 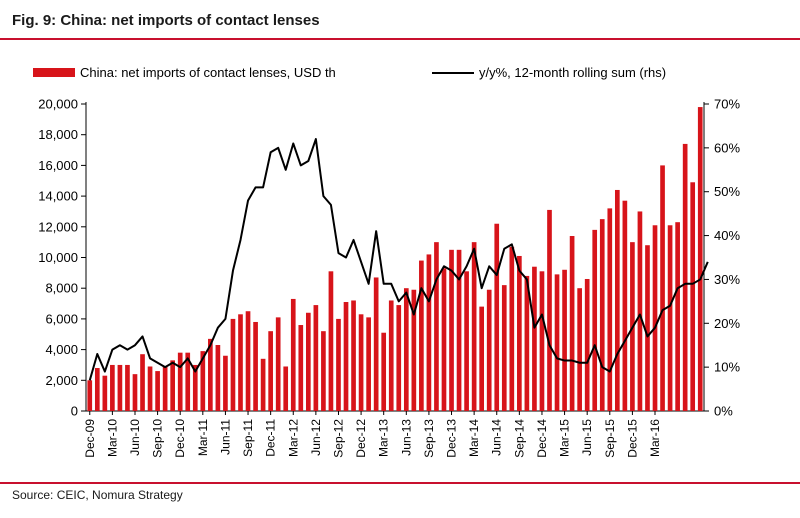 What do you see at coordinates (519, 438) in the screenshot?
I see `x-tick-label: Sep-14` at bounding box center [519, 438].